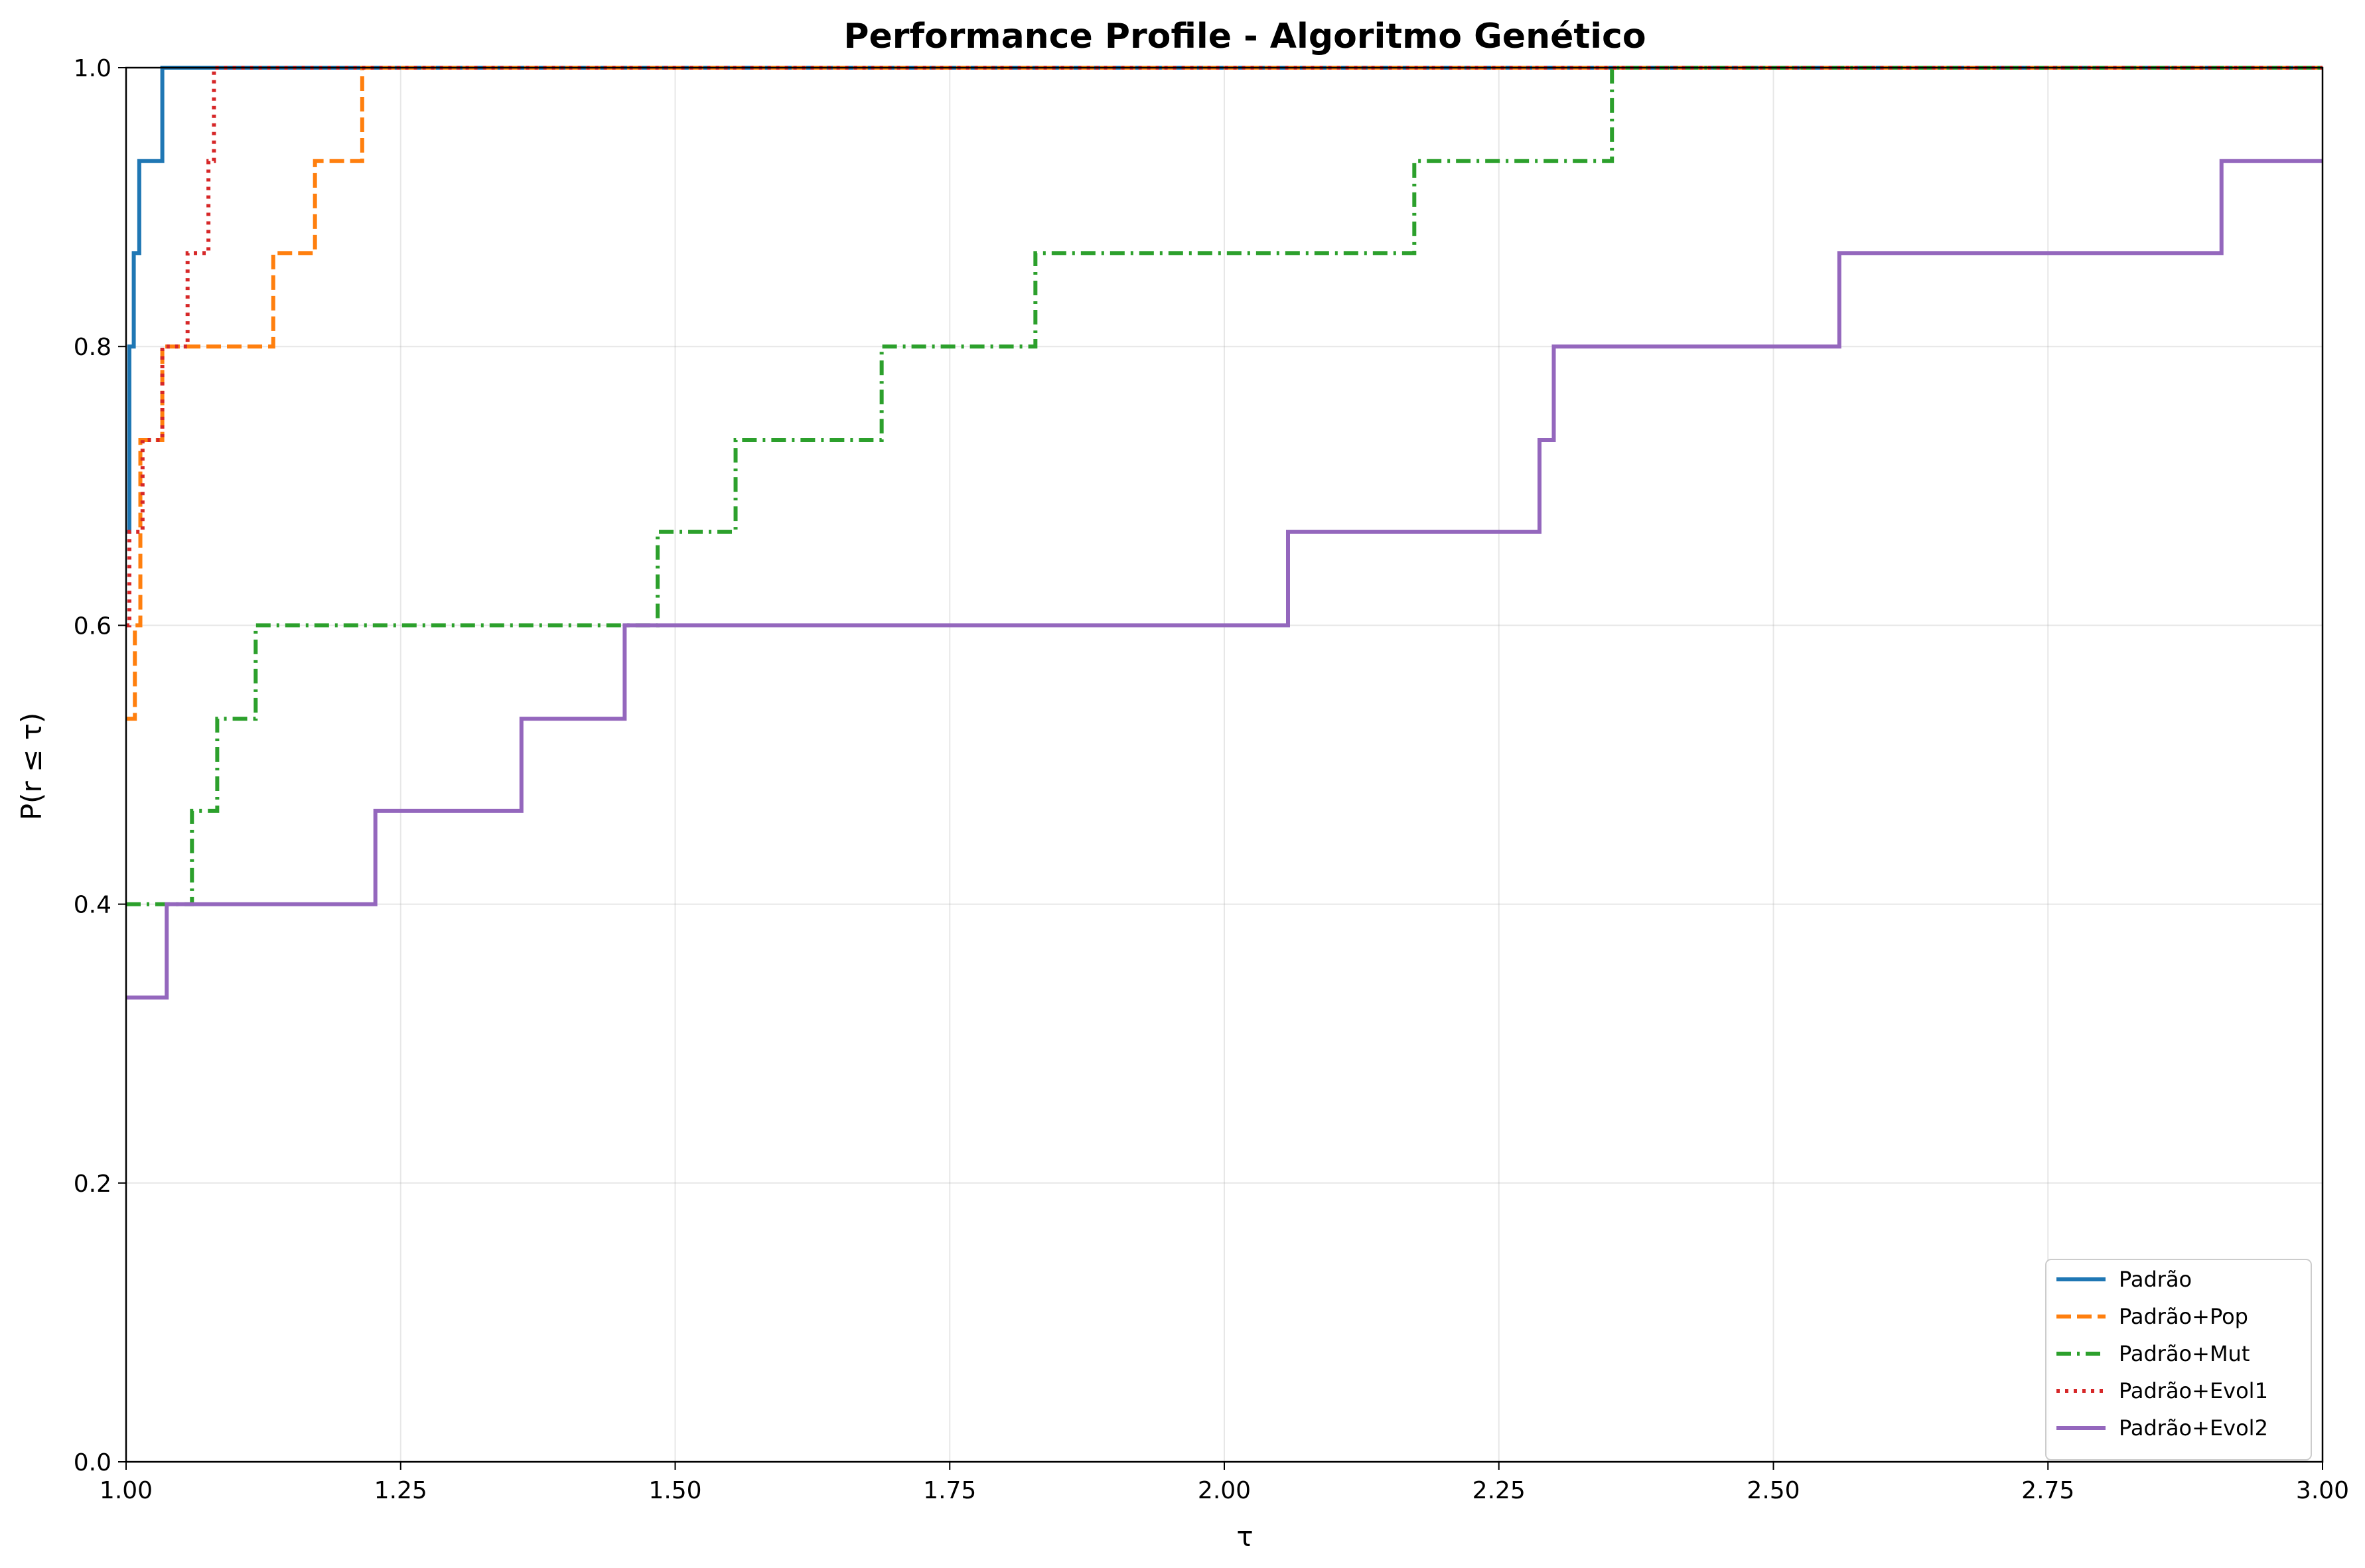 The width and height of the screenshot is (2365, 1568). What do you see at coordinates (2184, 1353) in the screenshot?
I see `legend-label: Padrão+Mut` at bounding box center [2184, 1353].